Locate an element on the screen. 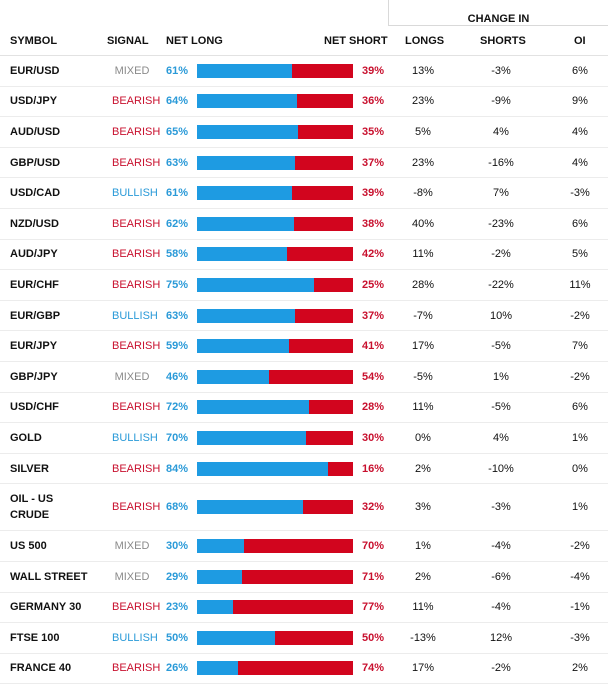 This screenshot has height=684, width=608. table-row: SILVER BEARISH 84% 16% 2% -10% 0% is located at coordinates (304, 469).